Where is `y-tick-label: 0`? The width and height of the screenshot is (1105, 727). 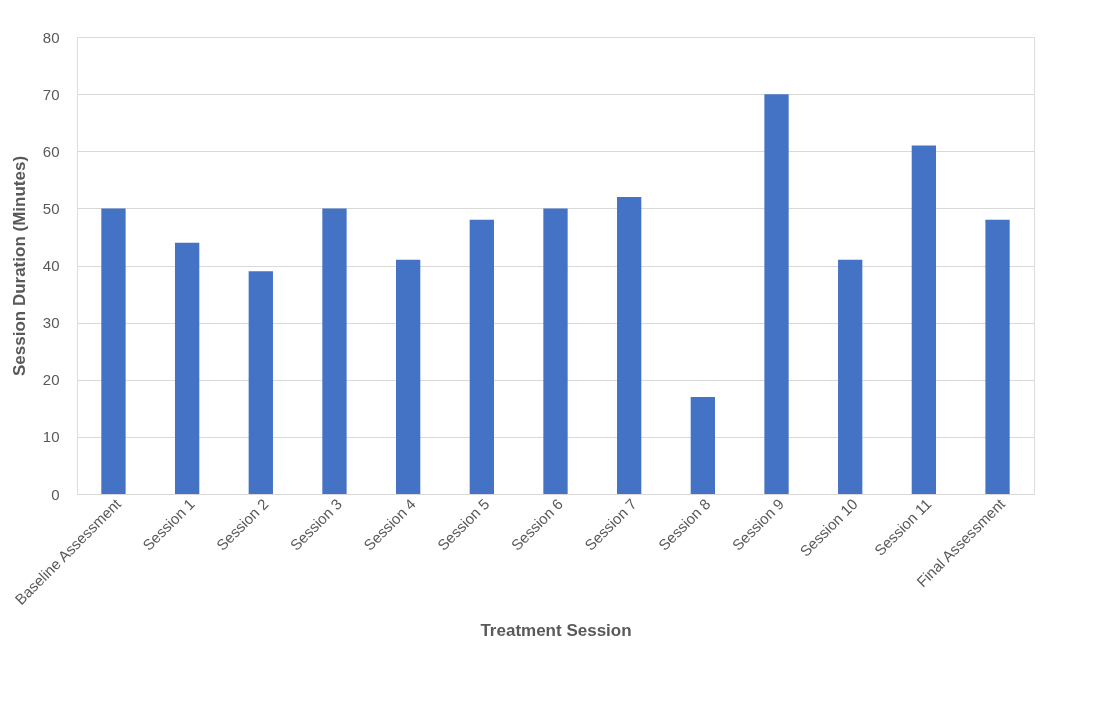 y-tick-label: 0 is located at coordinates (55, 494).